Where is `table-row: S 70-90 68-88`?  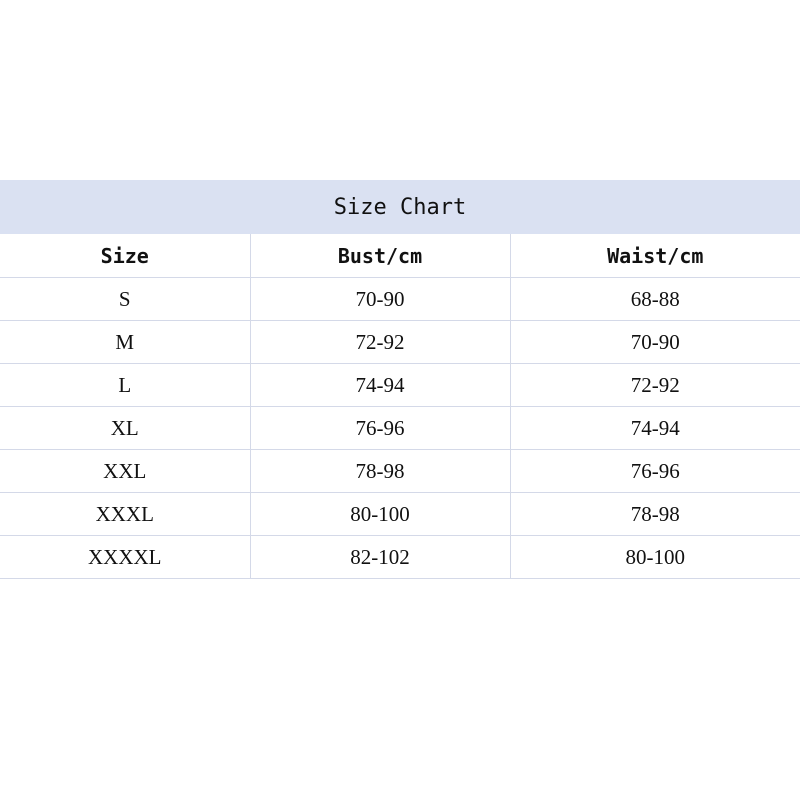 table-row: S 70-90 68-88 is located at coordinates (400, 299).